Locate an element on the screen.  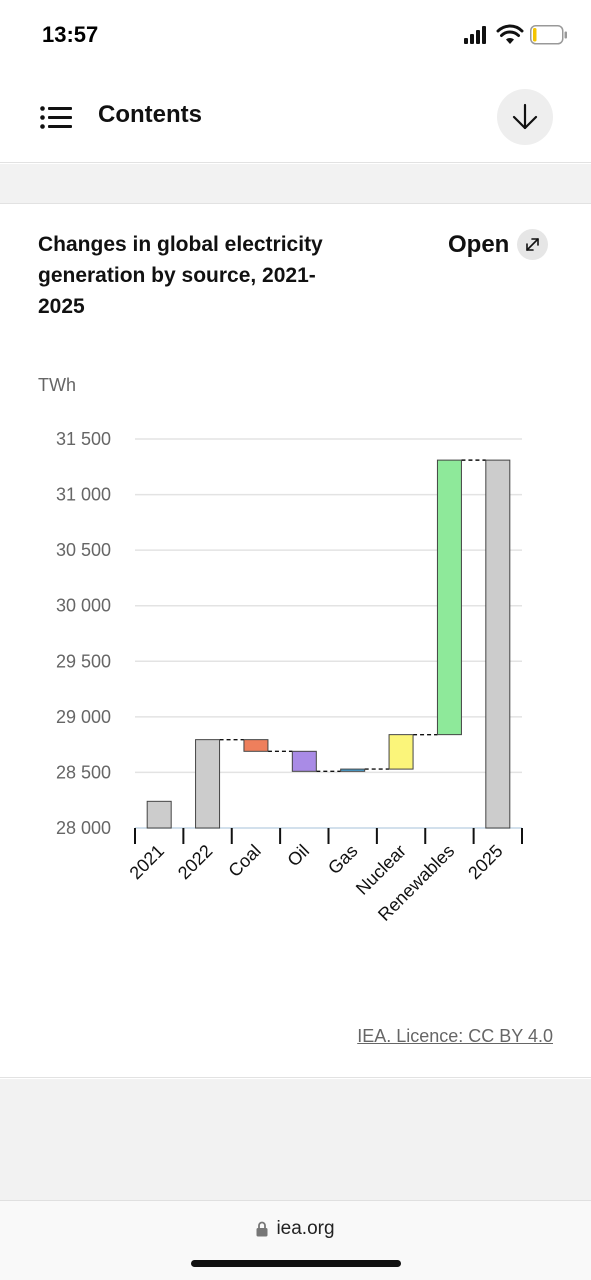
x-tick-label: 2021 is located at coordinates (147, 862).